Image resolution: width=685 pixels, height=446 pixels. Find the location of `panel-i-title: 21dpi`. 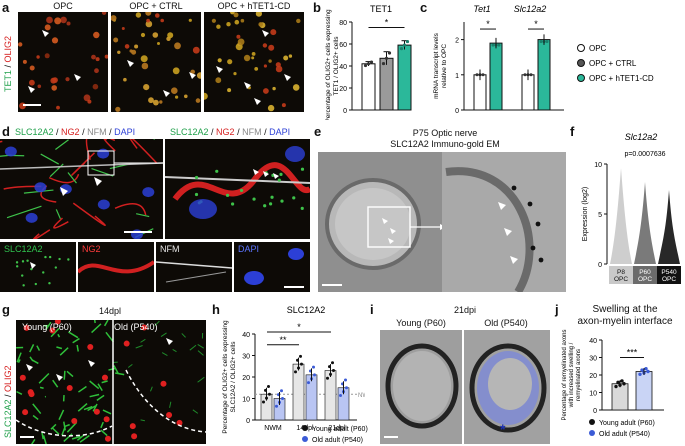

panel-i-title: 21dpi is located at coordinates (465, 310).